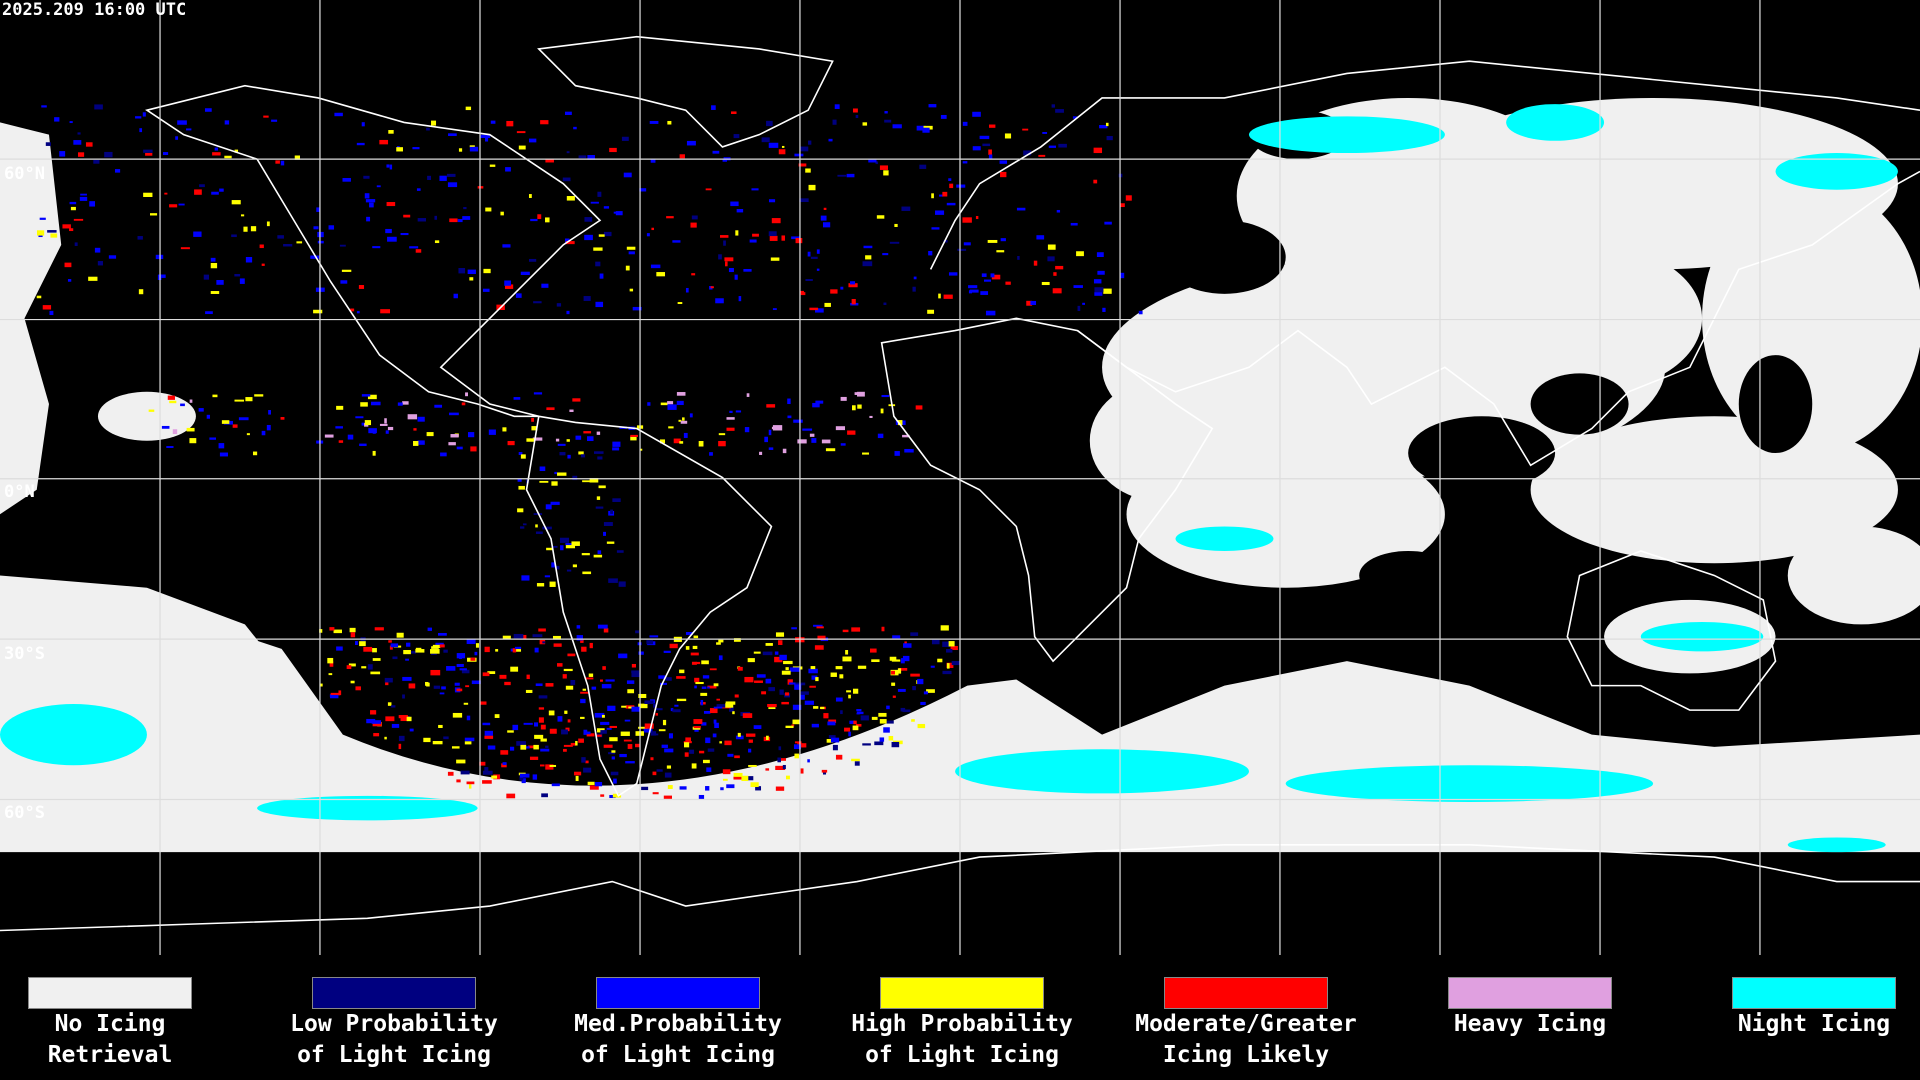  I want to click on legend-item: Med.Probability of Light Icing, so click(678, 1024).